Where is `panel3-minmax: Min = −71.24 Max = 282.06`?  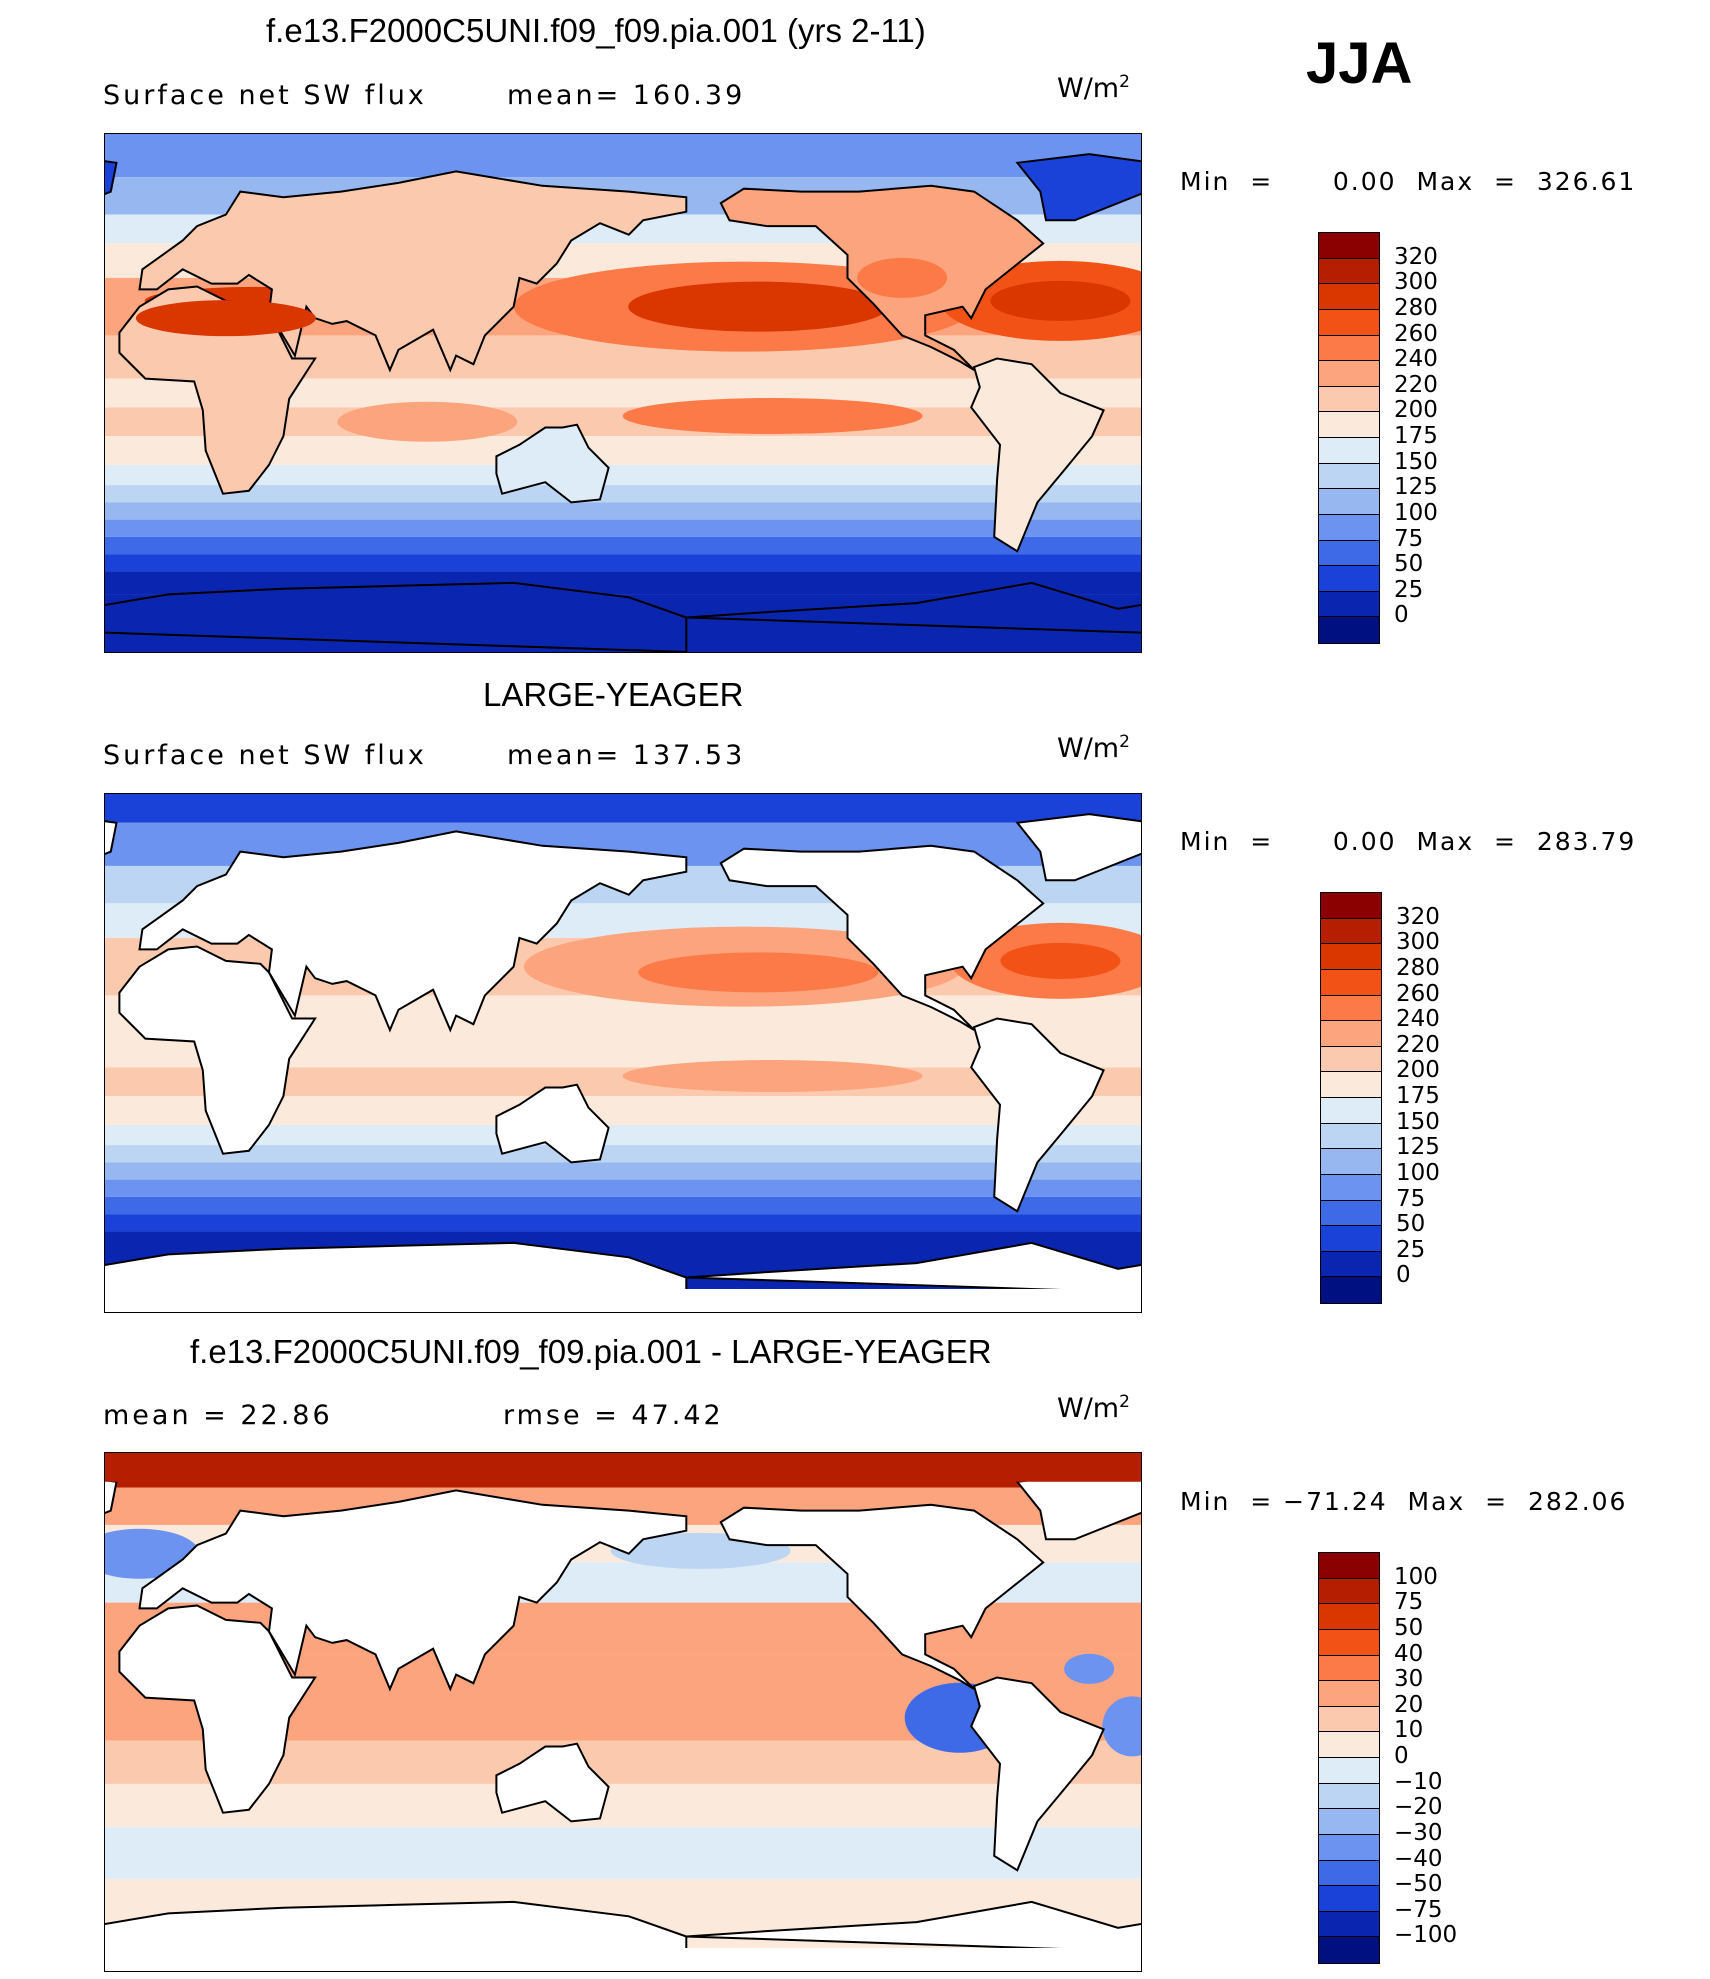 panel3-minmax: Min = −71.24 Max = 282.06 is located at coordinates (1404, 1501).